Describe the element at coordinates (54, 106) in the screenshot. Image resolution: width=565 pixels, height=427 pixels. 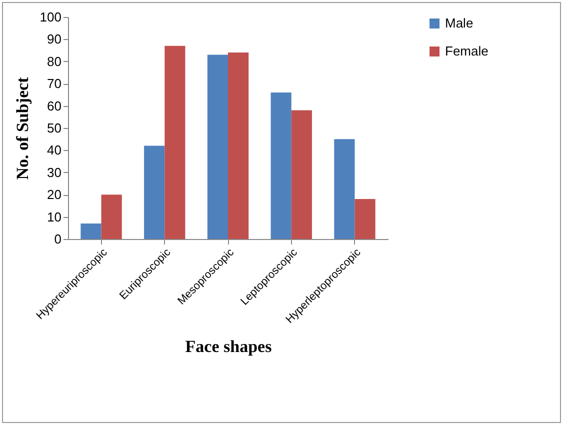
I see `y-tick-label: 60` at that location.